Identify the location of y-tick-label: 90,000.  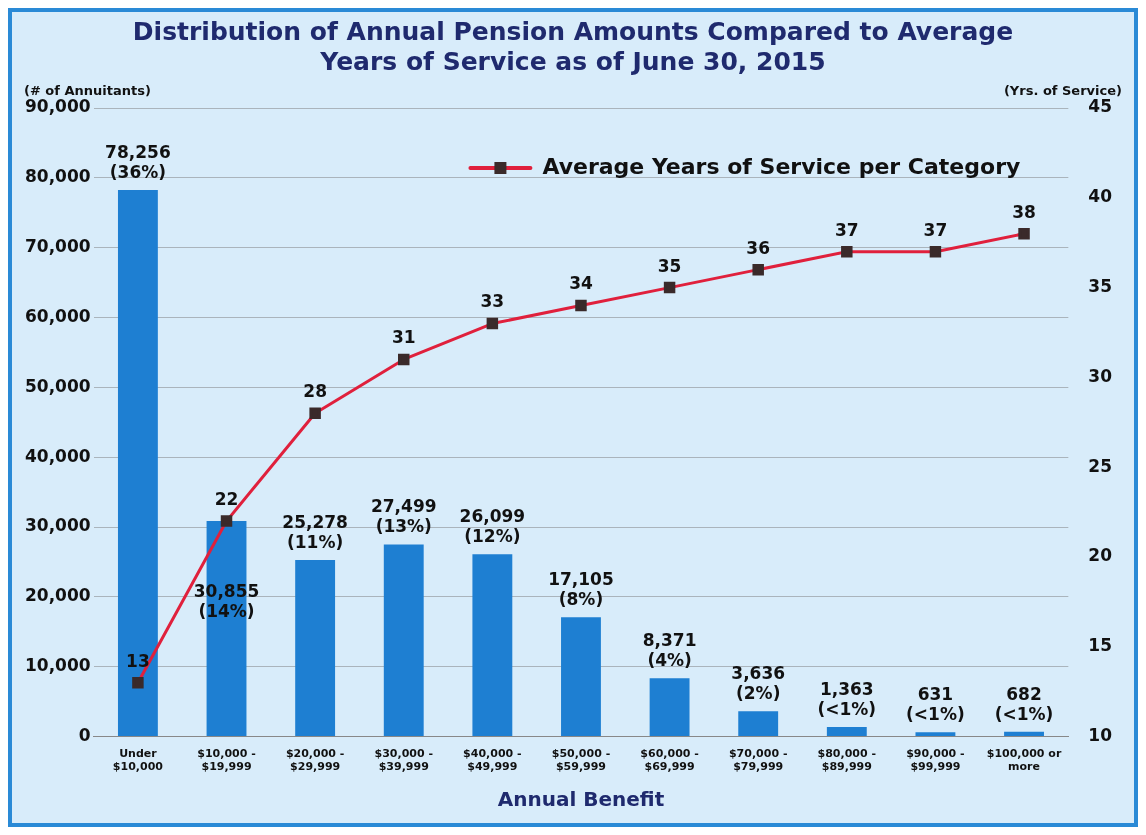
(57, 106).